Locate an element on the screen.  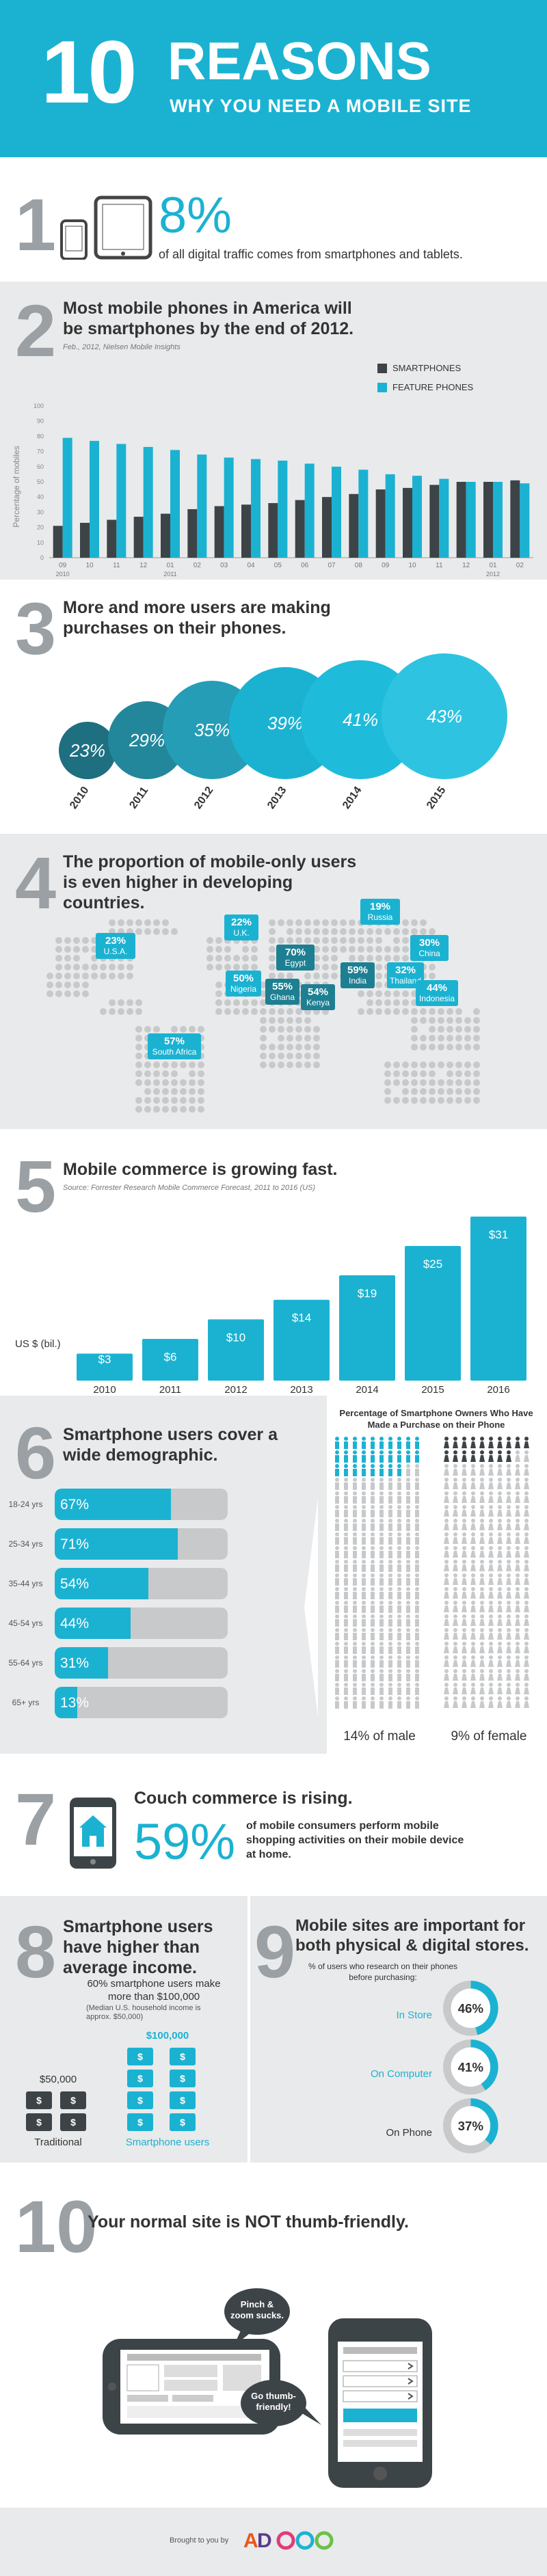
map-badge-nigeria: 50% Nigeria is located at coordinates (243, 984).